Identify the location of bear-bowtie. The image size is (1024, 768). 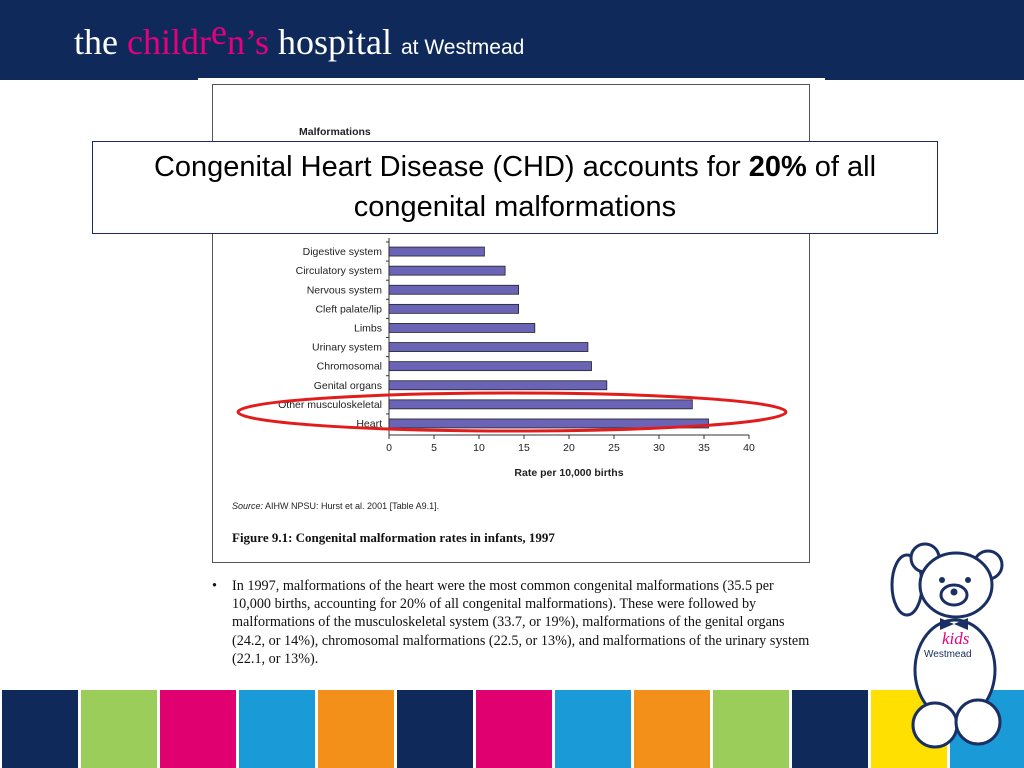
(954, 624).